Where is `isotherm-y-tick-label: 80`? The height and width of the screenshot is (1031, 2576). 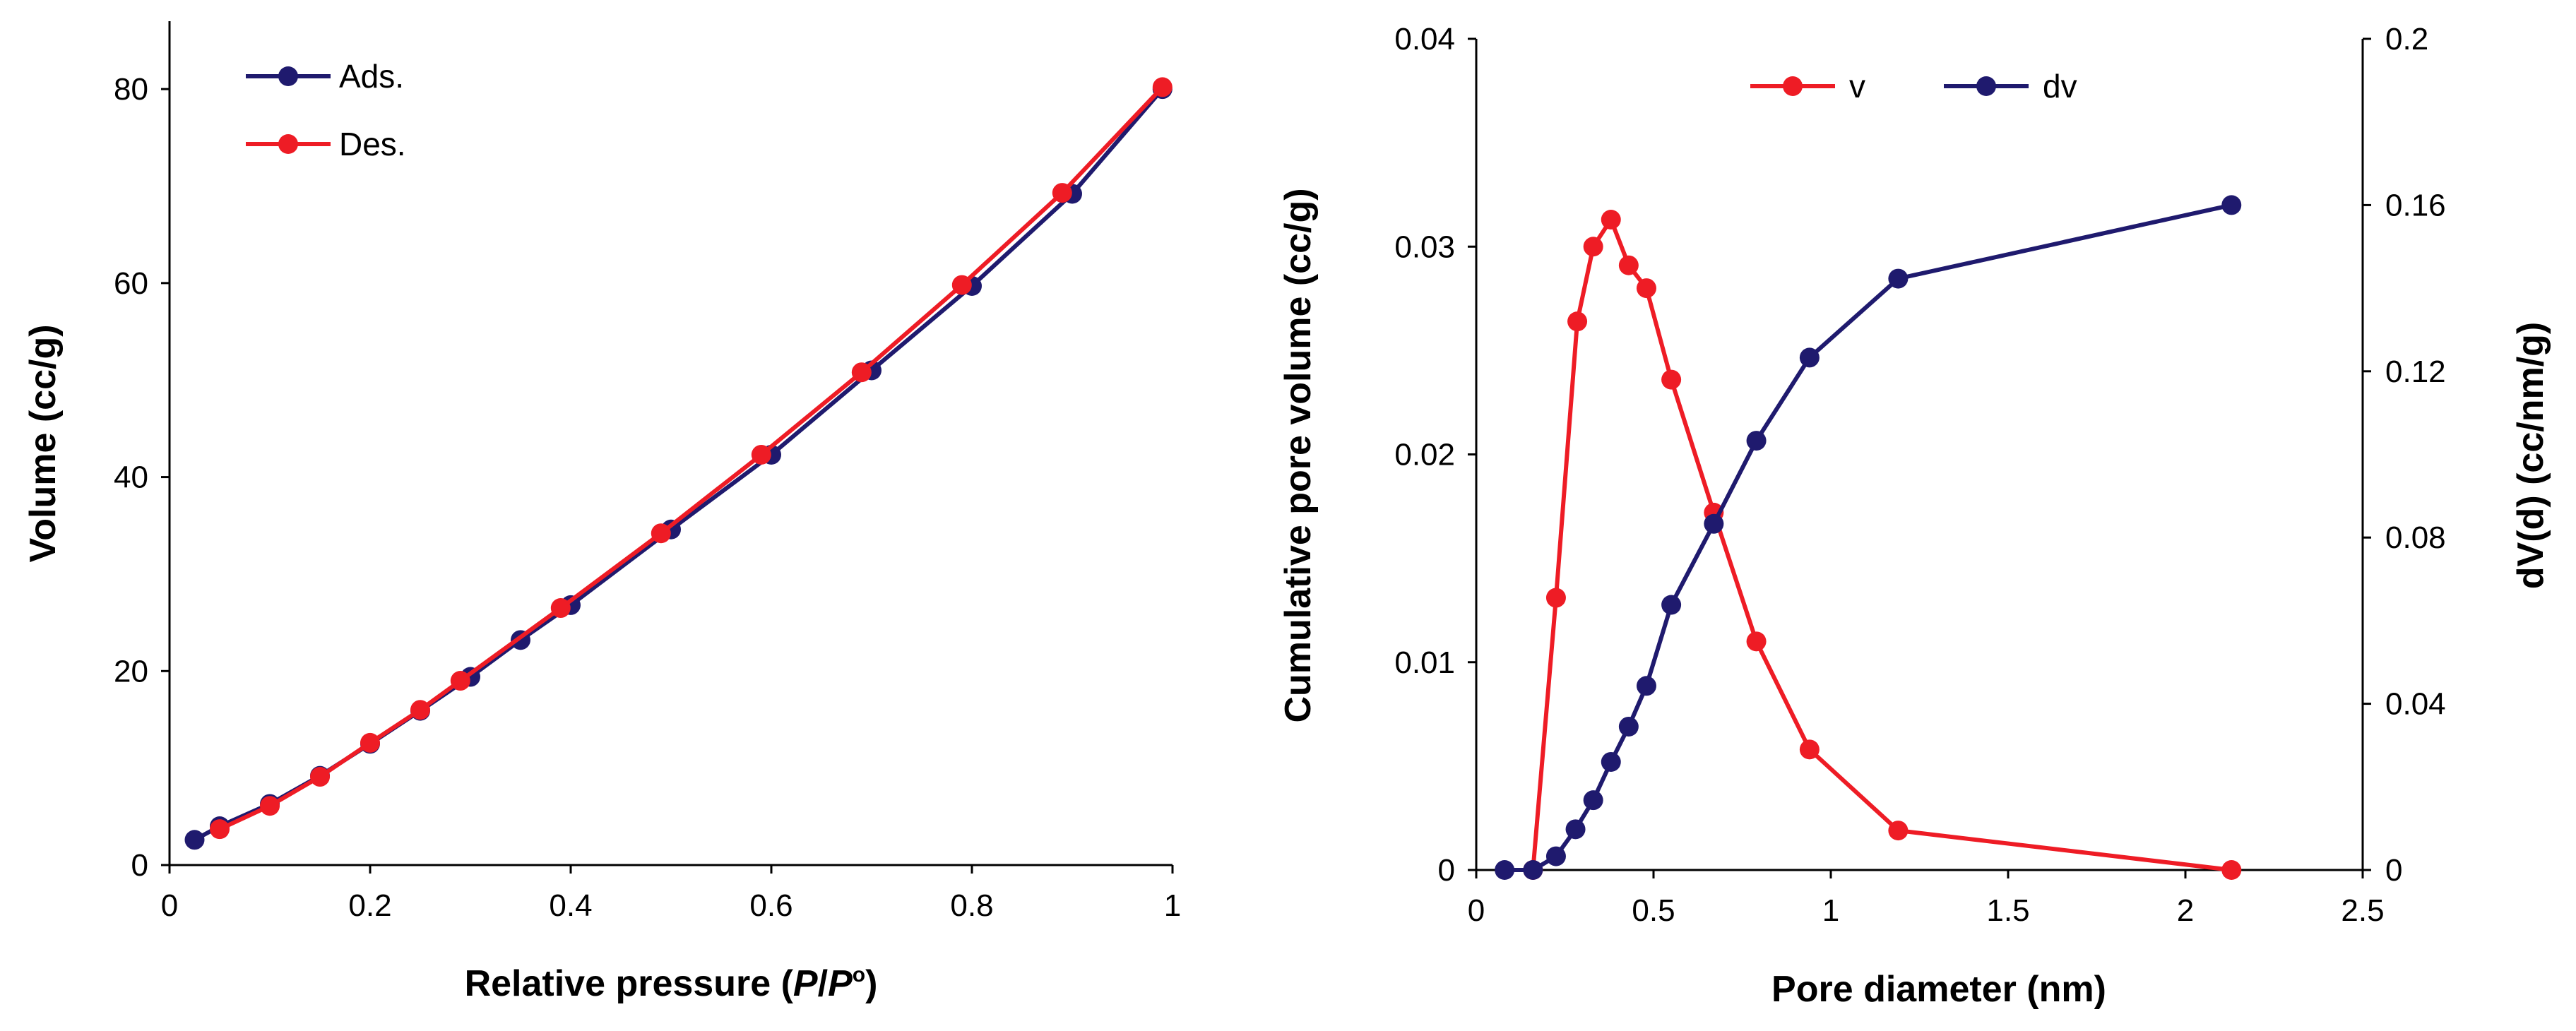 isotherm-y-tick-label: 80 is located at coordinates (131, 89).